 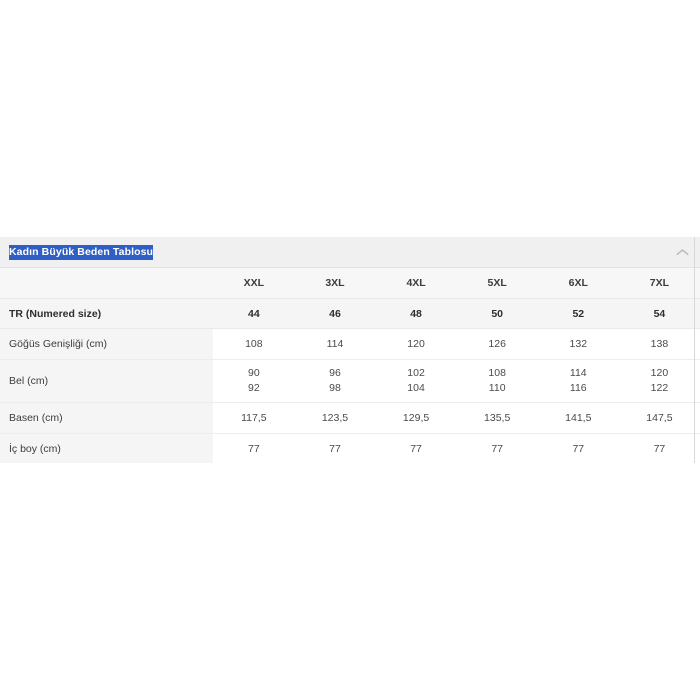 I want to click on row-value: 129,5, so click(x=416, y=418).